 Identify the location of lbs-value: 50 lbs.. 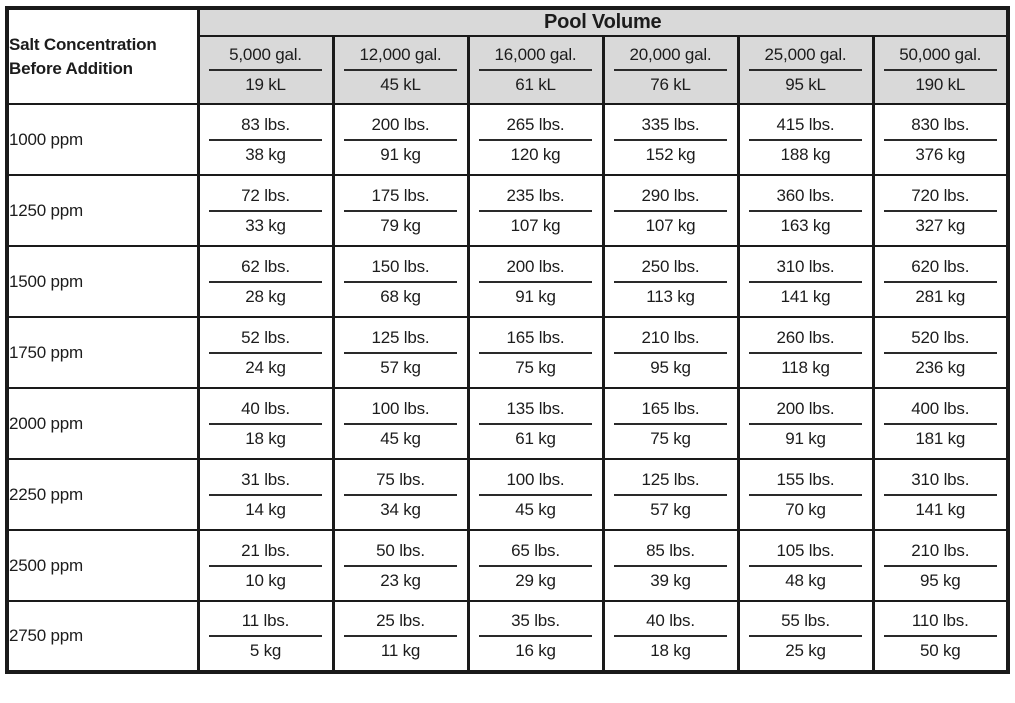
(400, 550).